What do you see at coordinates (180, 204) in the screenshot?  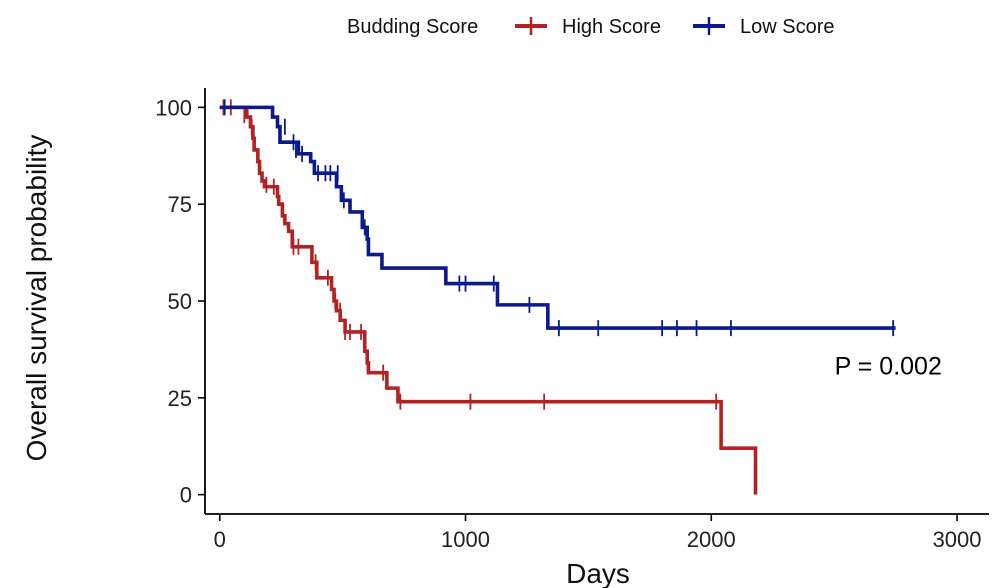 I see `y-tick-label-75: 75` at bounding box center [180, 204].